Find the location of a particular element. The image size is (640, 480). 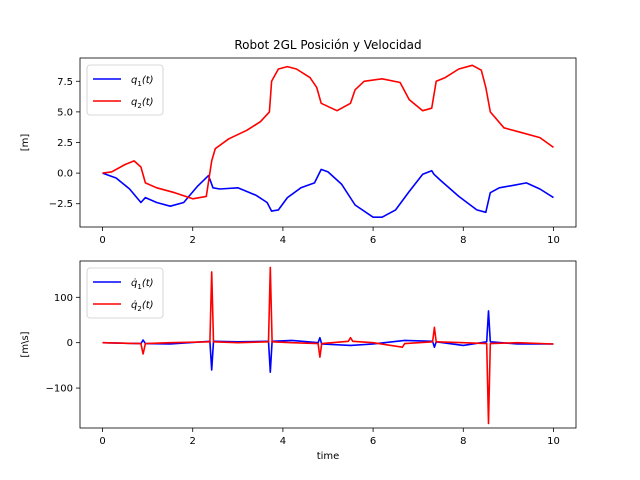

y-tick-label: −100 is located at coordinates (59, 389).